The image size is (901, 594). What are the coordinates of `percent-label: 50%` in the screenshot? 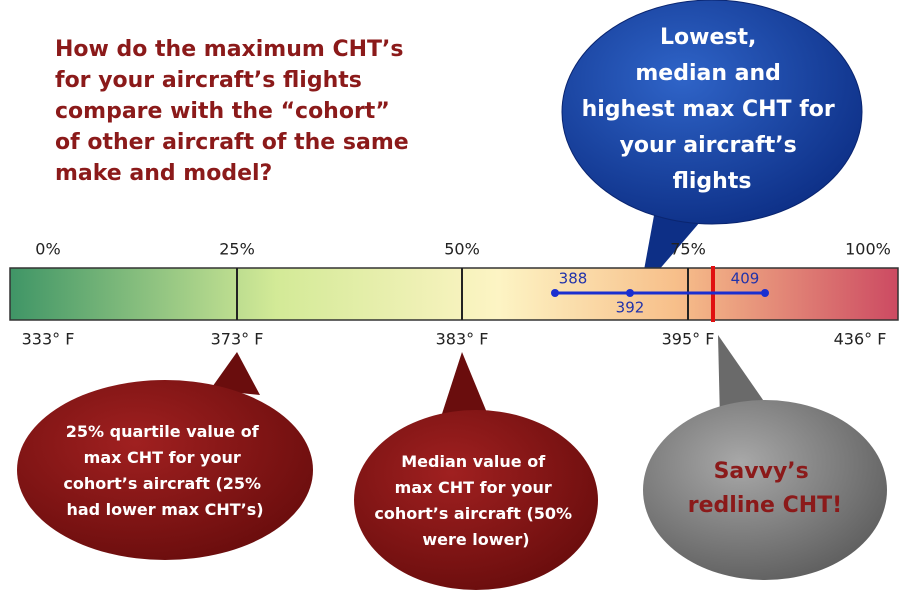 It's located at (462, 249).